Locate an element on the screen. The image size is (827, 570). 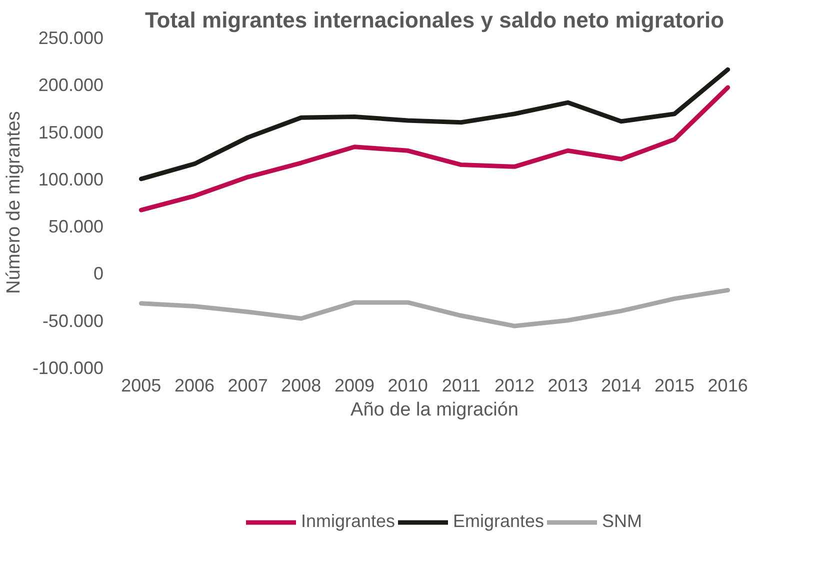
legend-label: Emigrantes is located at coordinates (498, 521).